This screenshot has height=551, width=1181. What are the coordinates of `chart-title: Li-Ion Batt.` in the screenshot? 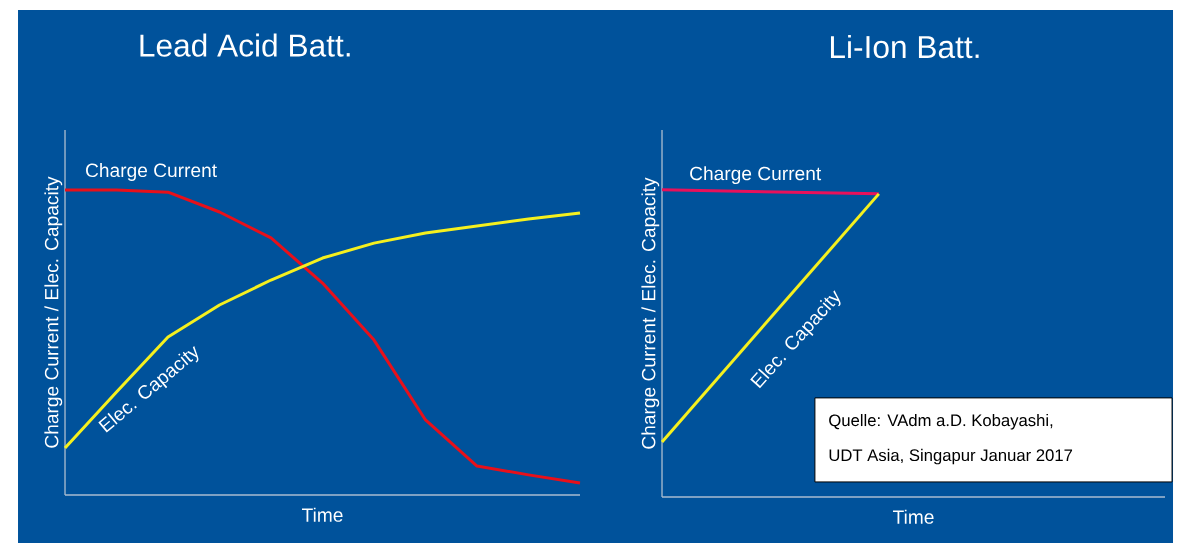 It's located at (904, 46).